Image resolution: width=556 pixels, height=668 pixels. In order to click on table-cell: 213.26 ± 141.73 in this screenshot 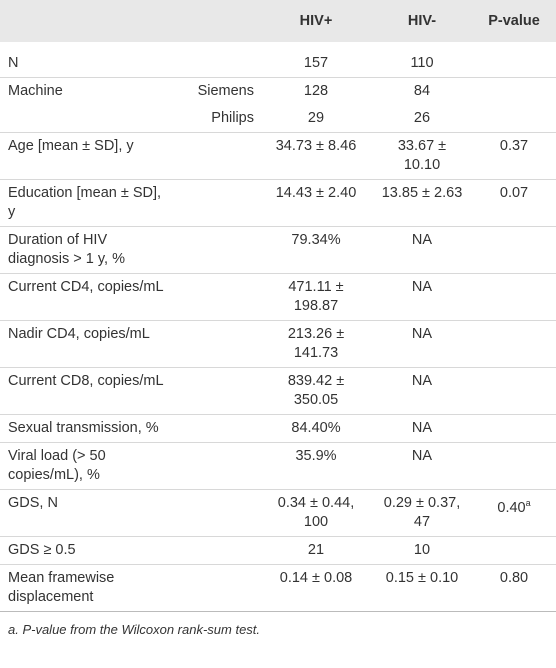, I will do `click(316, 344)`.